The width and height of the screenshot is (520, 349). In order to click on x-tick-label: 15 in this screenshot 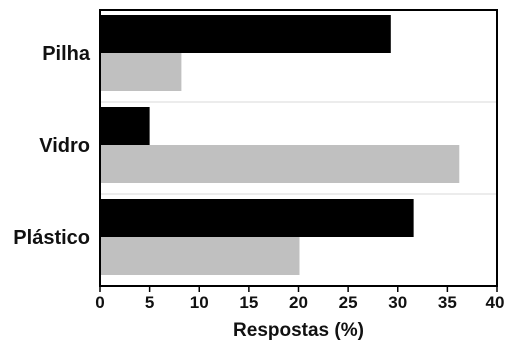, I will do `click(248, 302)`.